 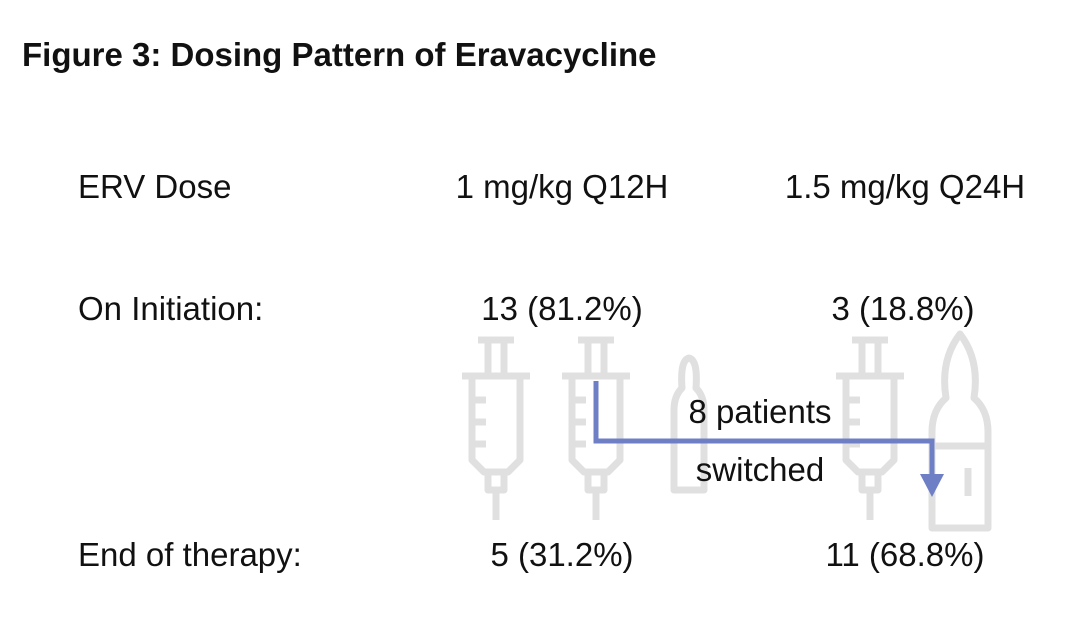 What do you see at coordinates (339, 54) in the screenshot?
I see `figure-title: Figure 3: Dosing Pattern of Eravacycline` at bounding box center [339, 54].